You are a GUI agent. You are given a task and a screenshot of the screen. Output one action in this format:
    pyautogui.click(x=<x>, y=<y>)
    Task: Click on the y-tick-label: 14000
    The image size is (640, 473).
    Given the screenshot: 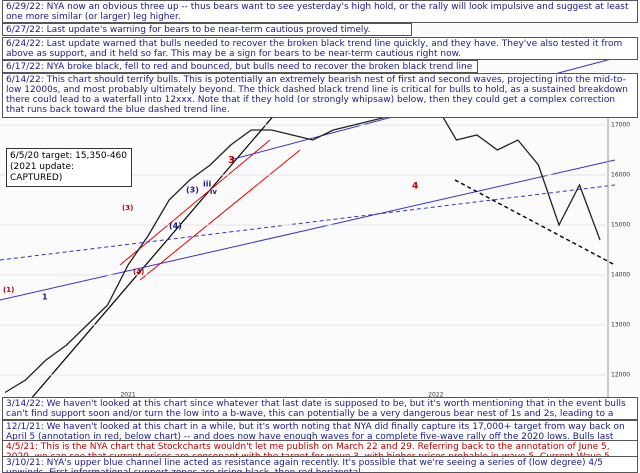 What is the action you would take?
    pyautogui.click(x=620, y=275)
    